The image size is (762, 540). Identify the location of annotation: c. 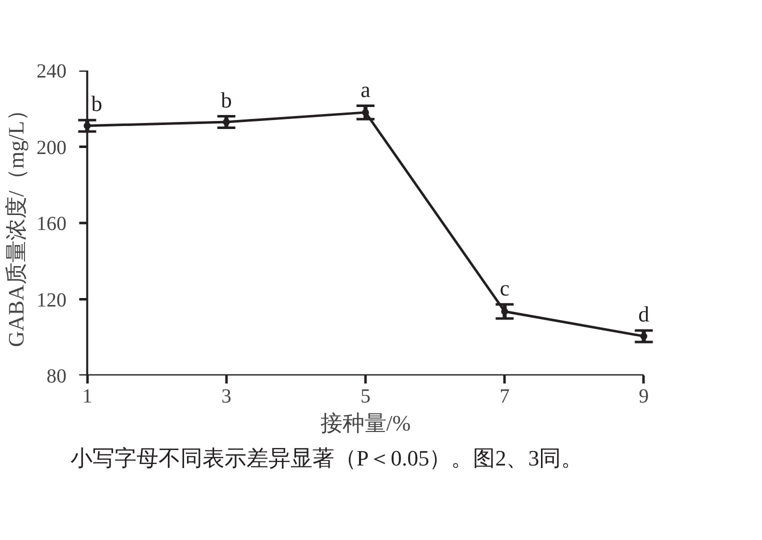
(505, 287).